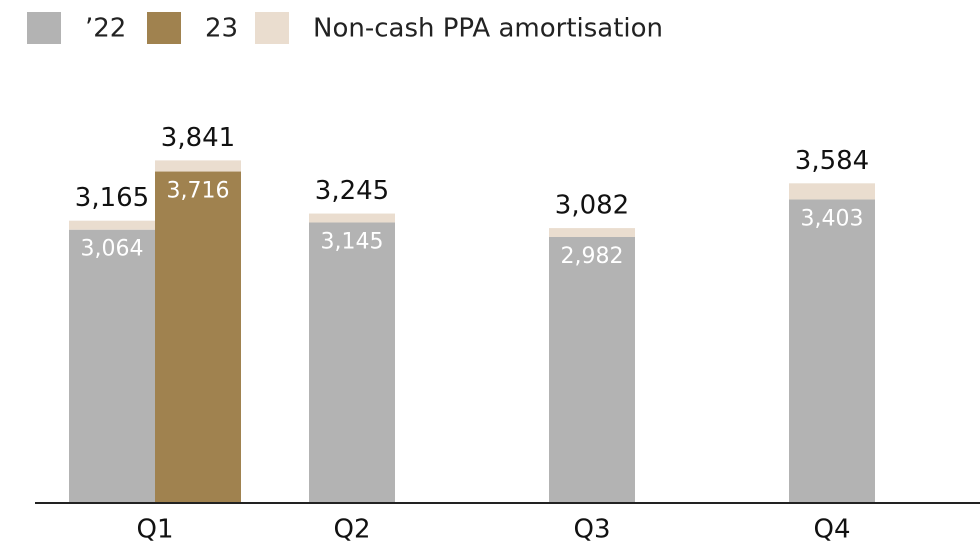 This screenshot has width=980, height=550. I want to click on legend-label: Non-cash PPA amortisation, so click(488, 29).